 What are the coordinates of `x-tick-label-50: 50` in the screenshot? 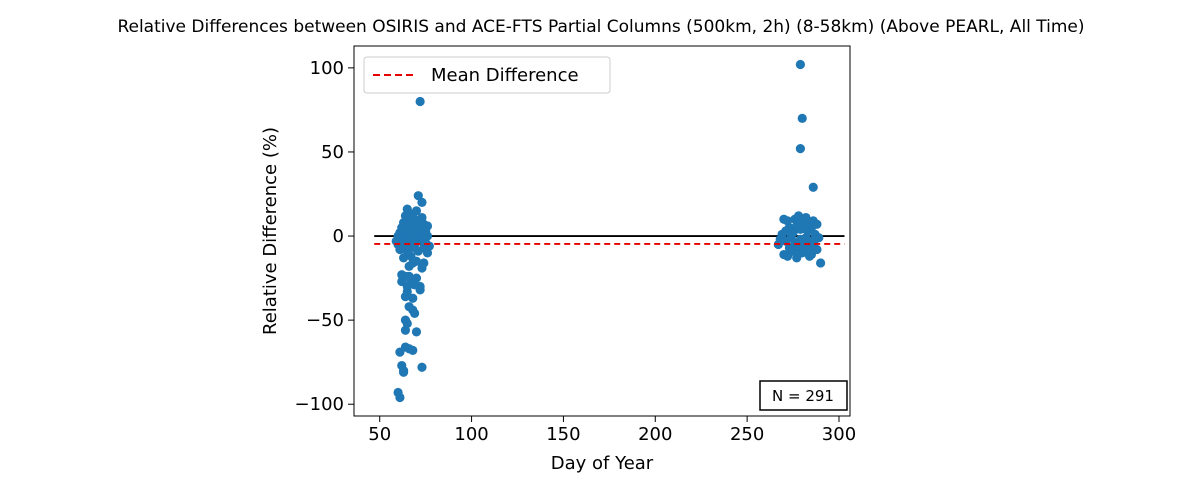 It's located at (379, 434).